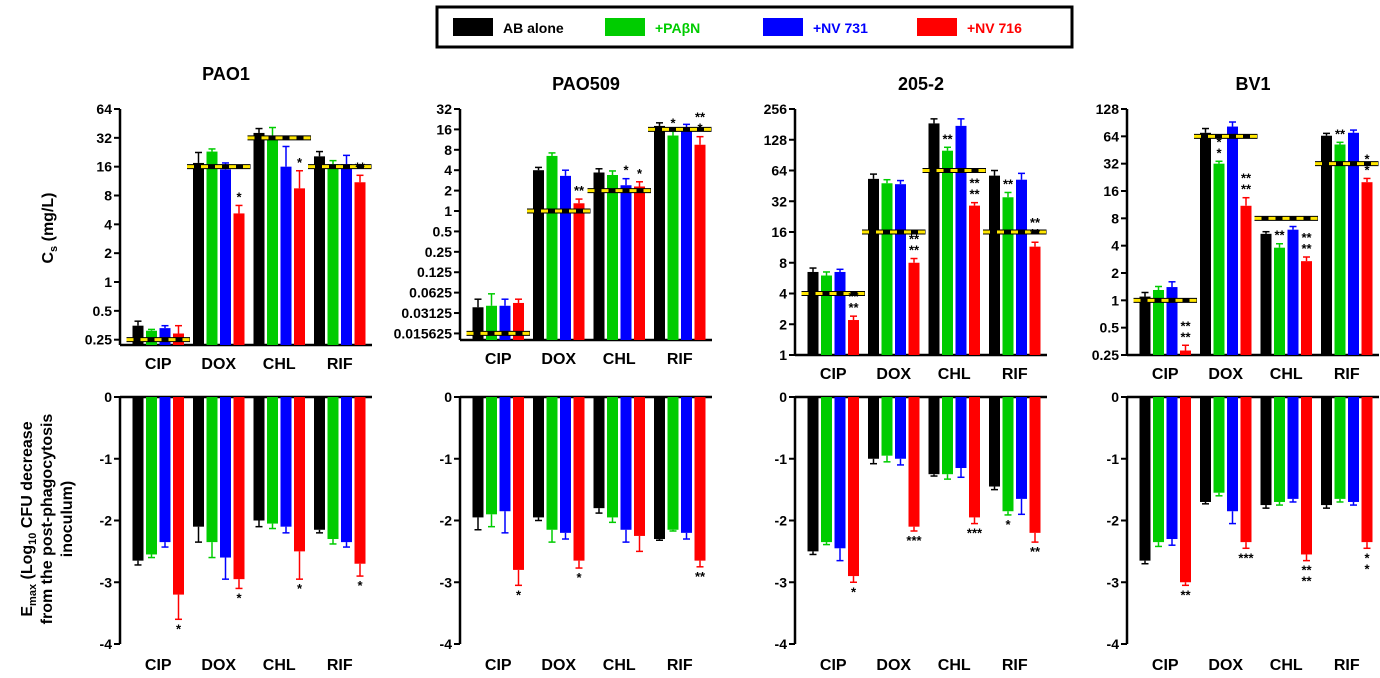 This screenshot has width=1380, height=678. Describe the element at coordinates (446, 459) in the screenshot. I see `y-tick-label: -1` at that location.